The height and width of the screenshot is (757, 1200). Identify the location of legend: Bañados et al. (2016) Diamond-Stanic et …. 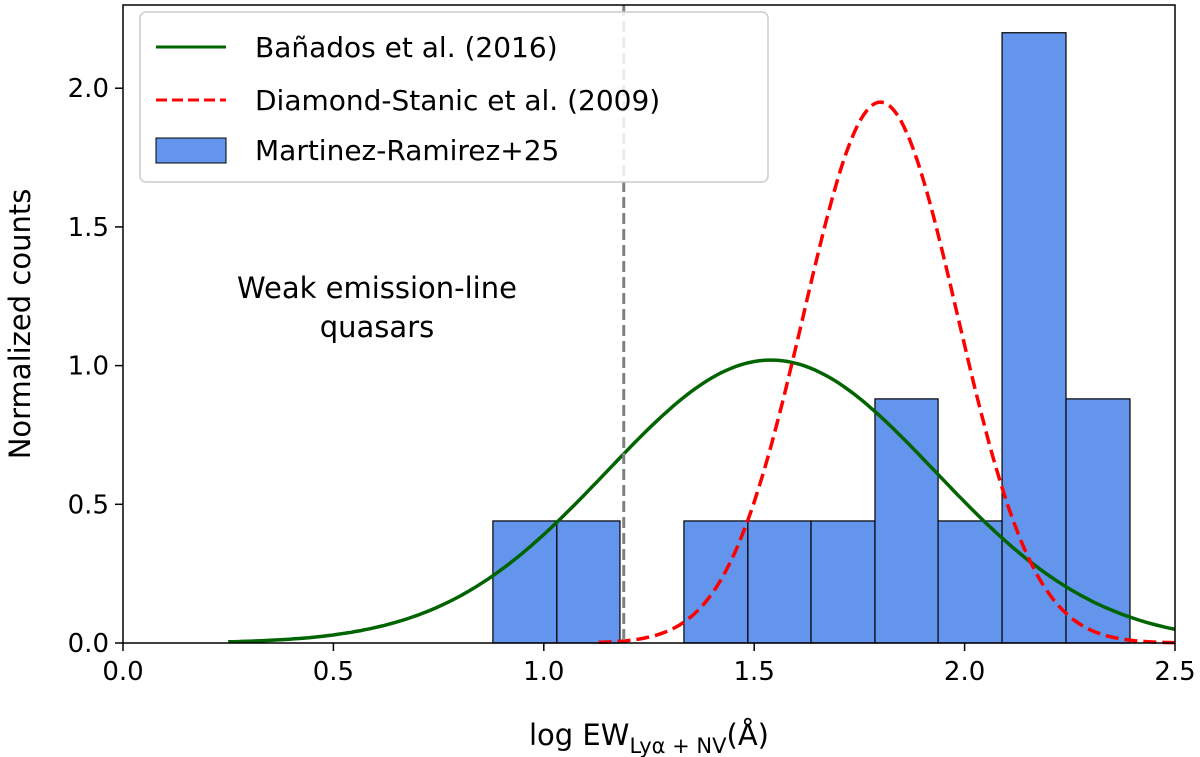
(454, 97).